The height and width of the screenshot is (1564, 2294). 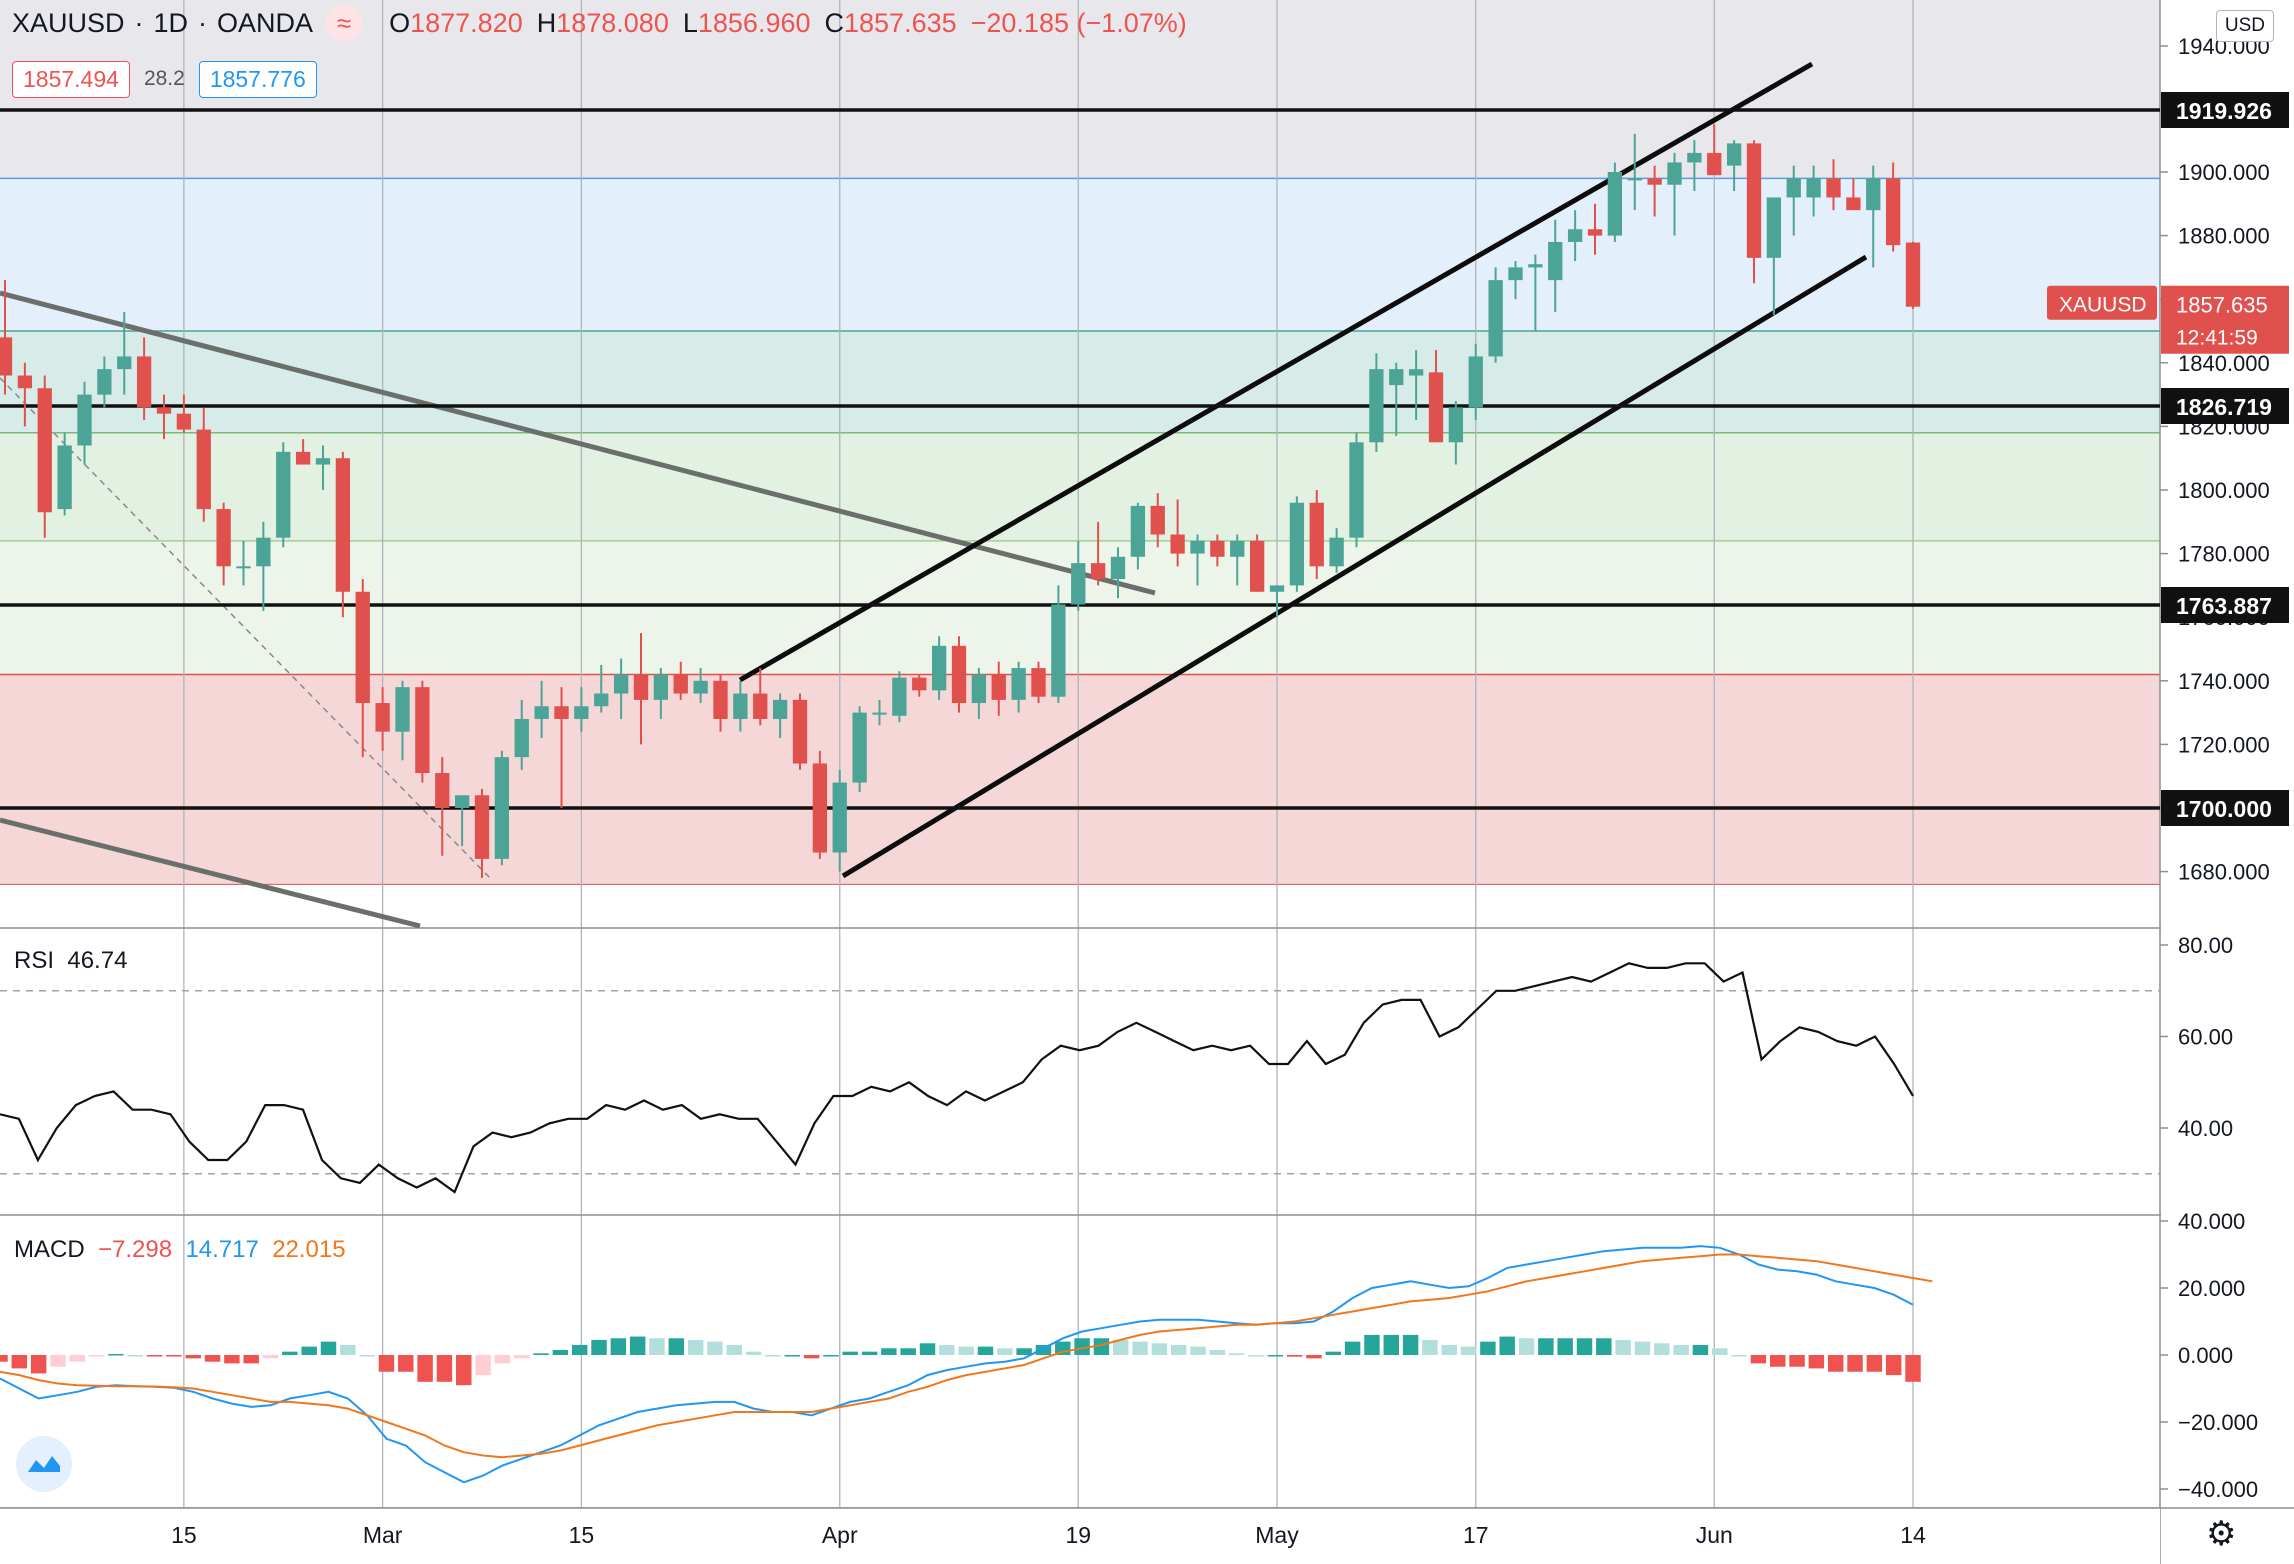 I want to click on macd-line, so click(x=957, y=1364).